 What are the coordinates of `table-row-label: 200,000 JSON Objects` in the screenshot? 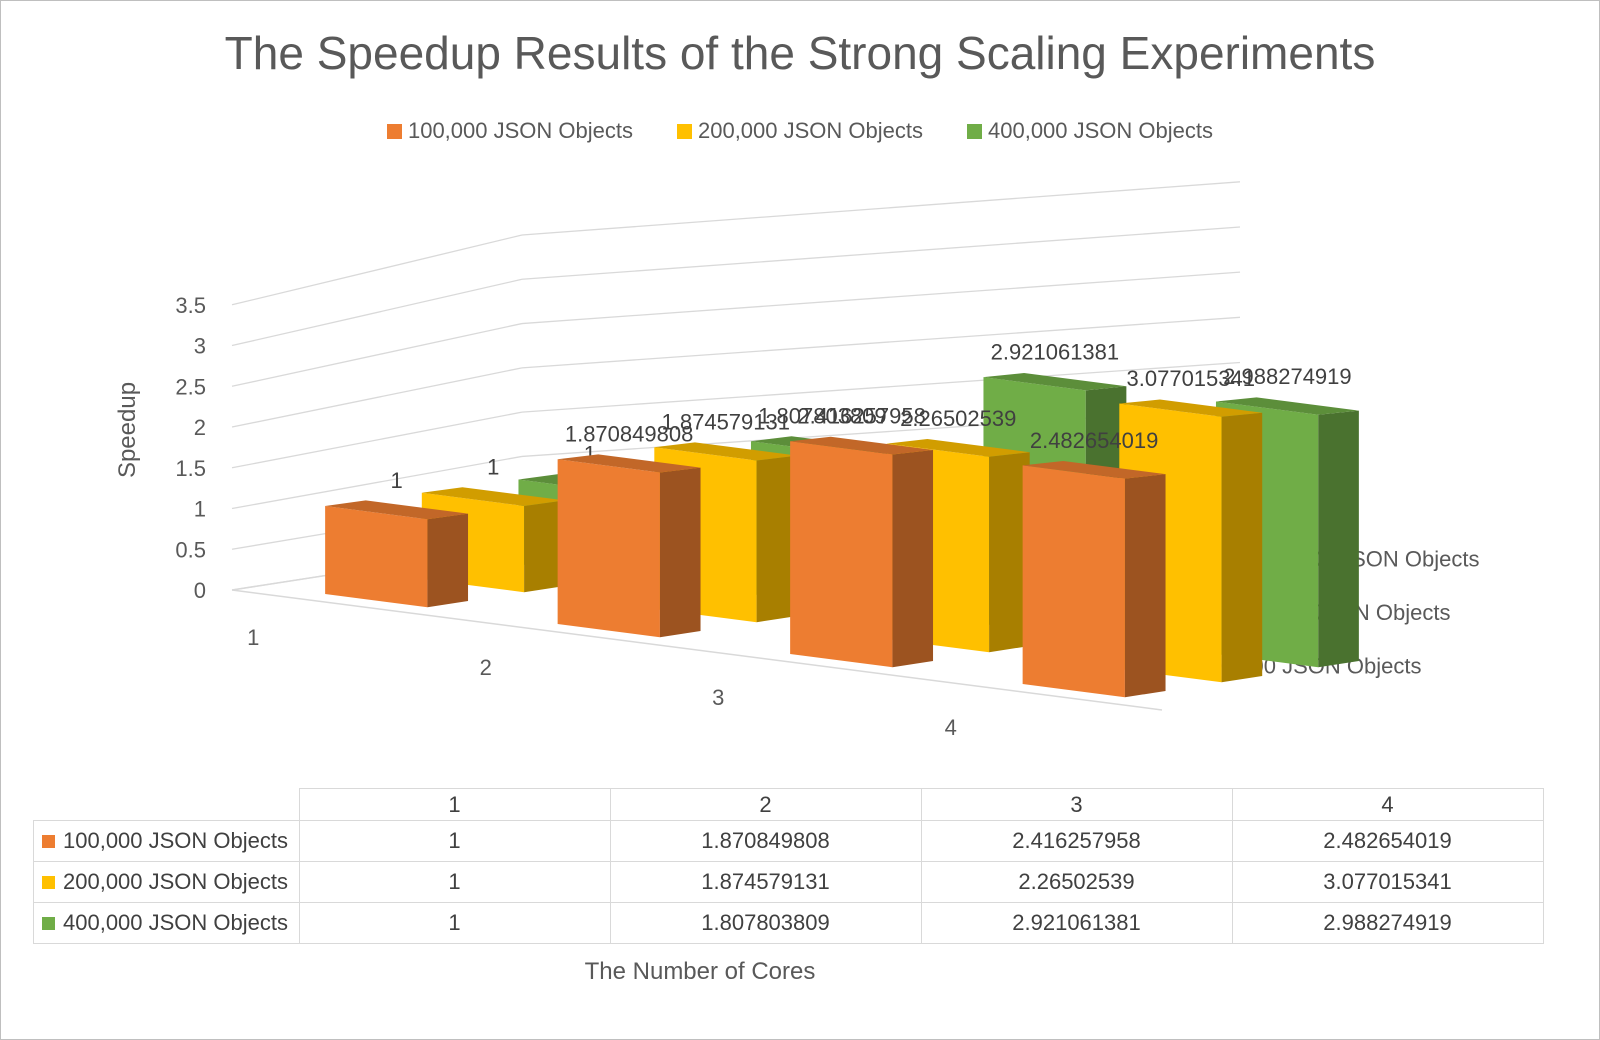 It's located at (166, 882).